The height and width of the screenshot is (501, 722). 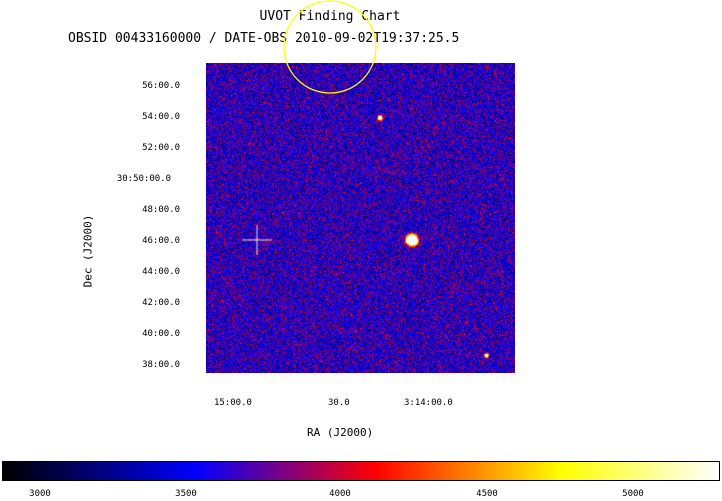 What do you see at coordinates (161, 334) in the screenshot?
I see `dec-tick-label: 40:00.0` at bounding box center [161, 334].